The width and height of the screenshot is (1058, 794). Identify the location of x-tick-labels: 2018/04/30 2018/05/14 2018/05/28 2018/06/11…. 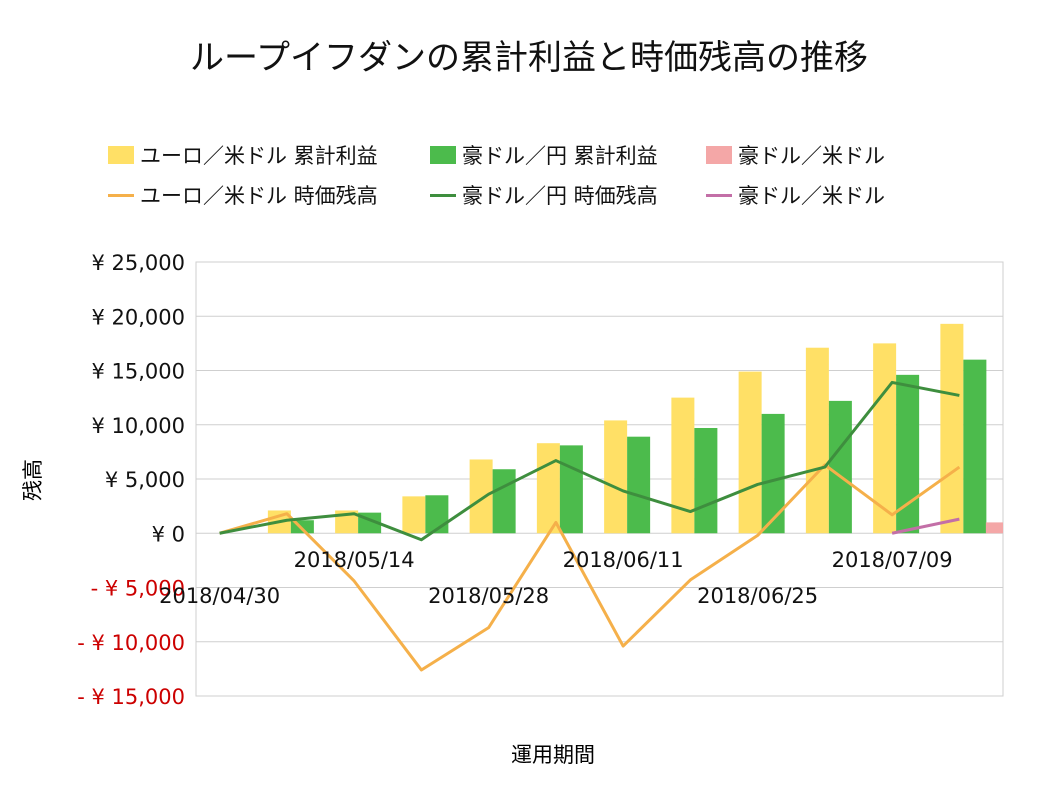
(556, 578).